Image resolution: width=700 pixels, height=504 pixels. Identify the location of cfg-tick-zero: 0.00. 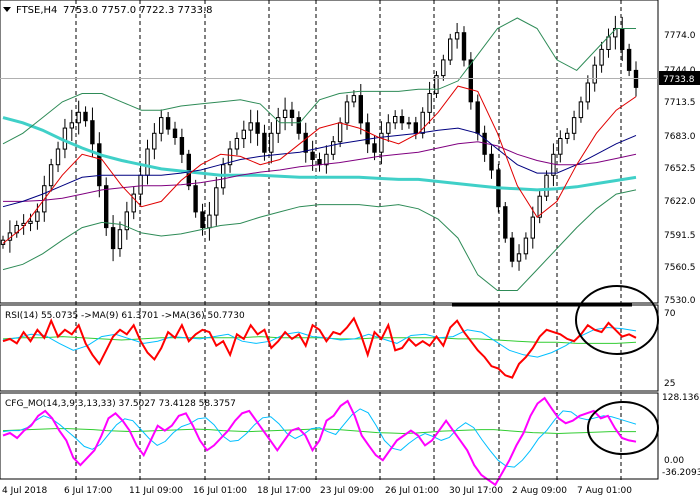
(674, 461).